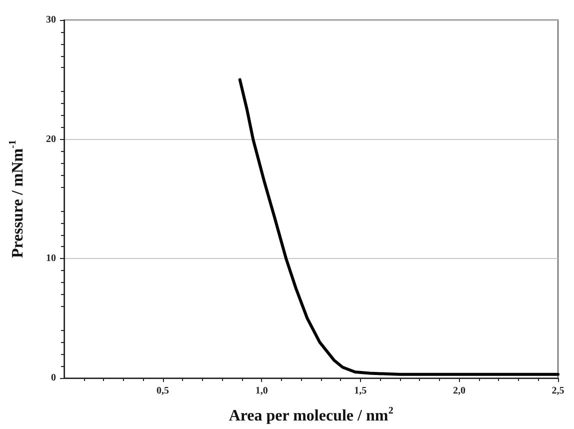  Describe the element at coordinates (360, 391) in the screenshot. I see `x-tick-label: 1,5` at that location.